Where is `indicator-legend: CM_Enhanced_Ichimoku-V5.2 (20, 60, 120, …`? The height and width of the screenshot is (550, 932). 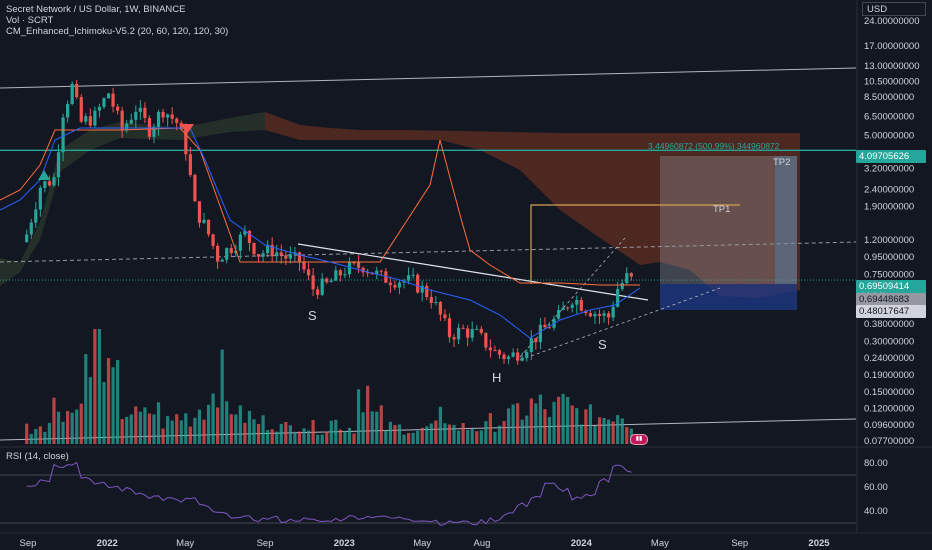
indicator-legend: CM_Enhanced_Ichimoku-V5.2 (20, 60, 120, … is located at coordinates (117, 31).